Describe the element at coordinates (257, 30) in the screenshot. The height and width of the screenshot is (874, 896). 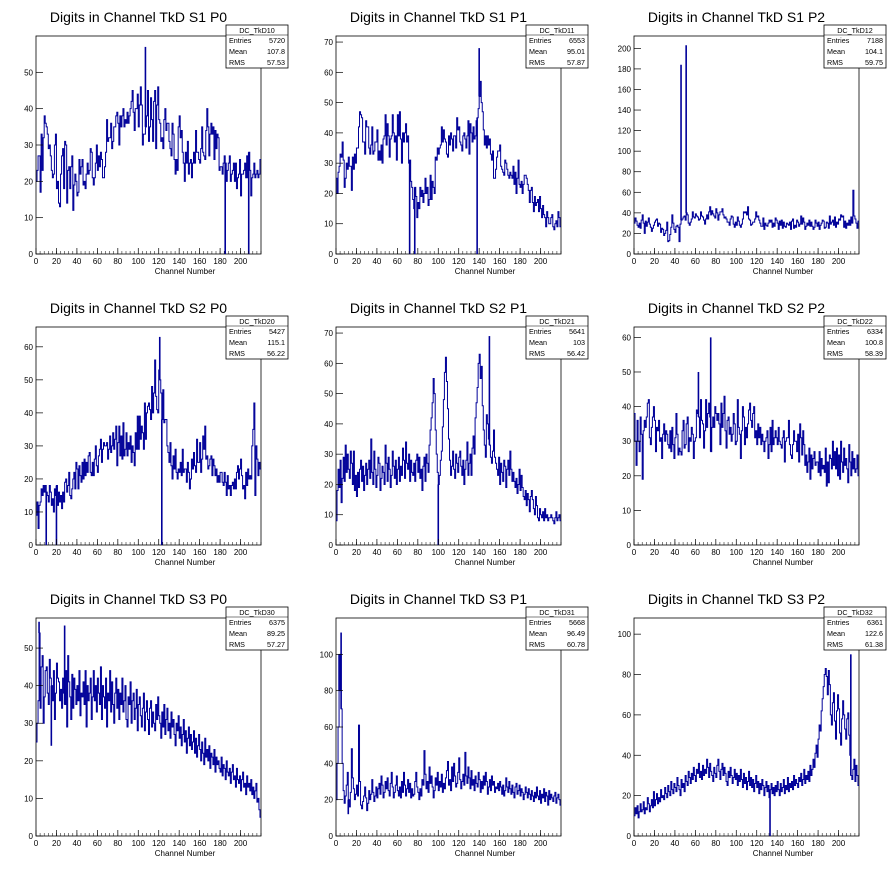
I see `stats-name: DC_TkD10` at that location.